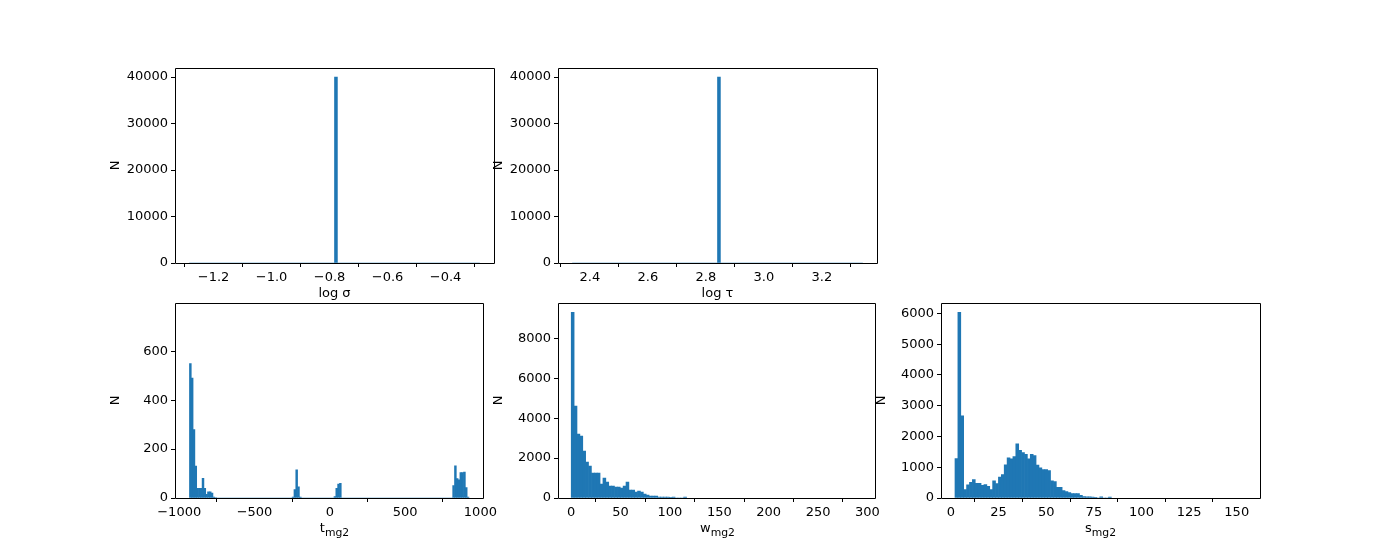 This screenshot has width=1400, height=560. I want to click on y-tick-label: 1000, so click(917, 466).